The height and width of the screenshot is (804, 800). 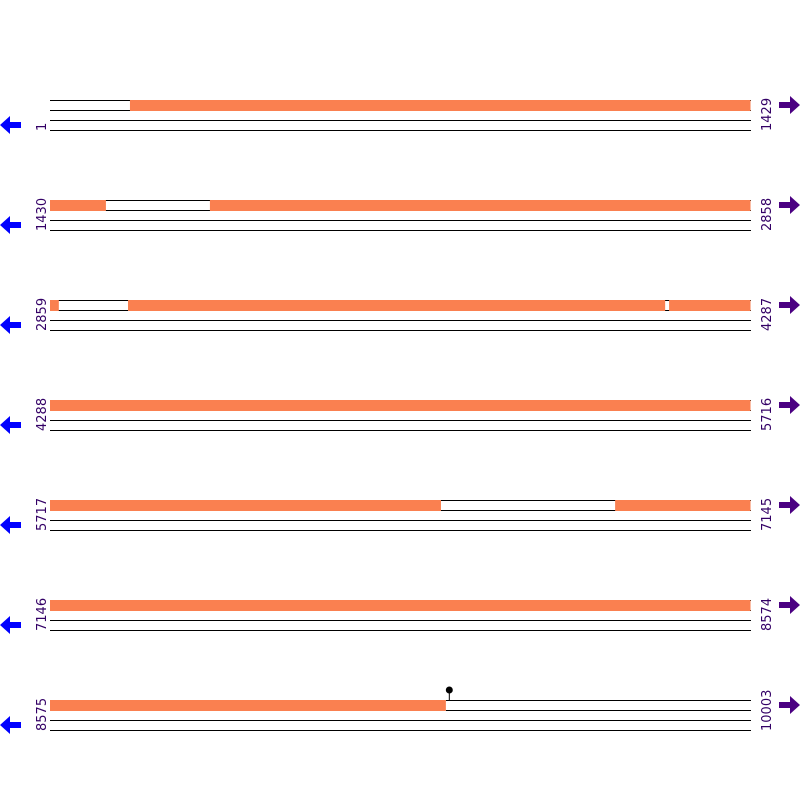 I want to click on start-label: 1, so click(x=42, y=127).